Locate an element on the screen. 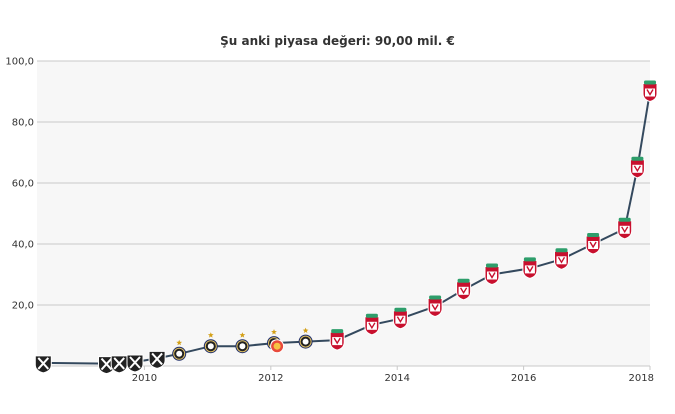 The height and width of the screenshot is (414, 675). x-tick-label: 2016 is located at coordinates (523, 378).